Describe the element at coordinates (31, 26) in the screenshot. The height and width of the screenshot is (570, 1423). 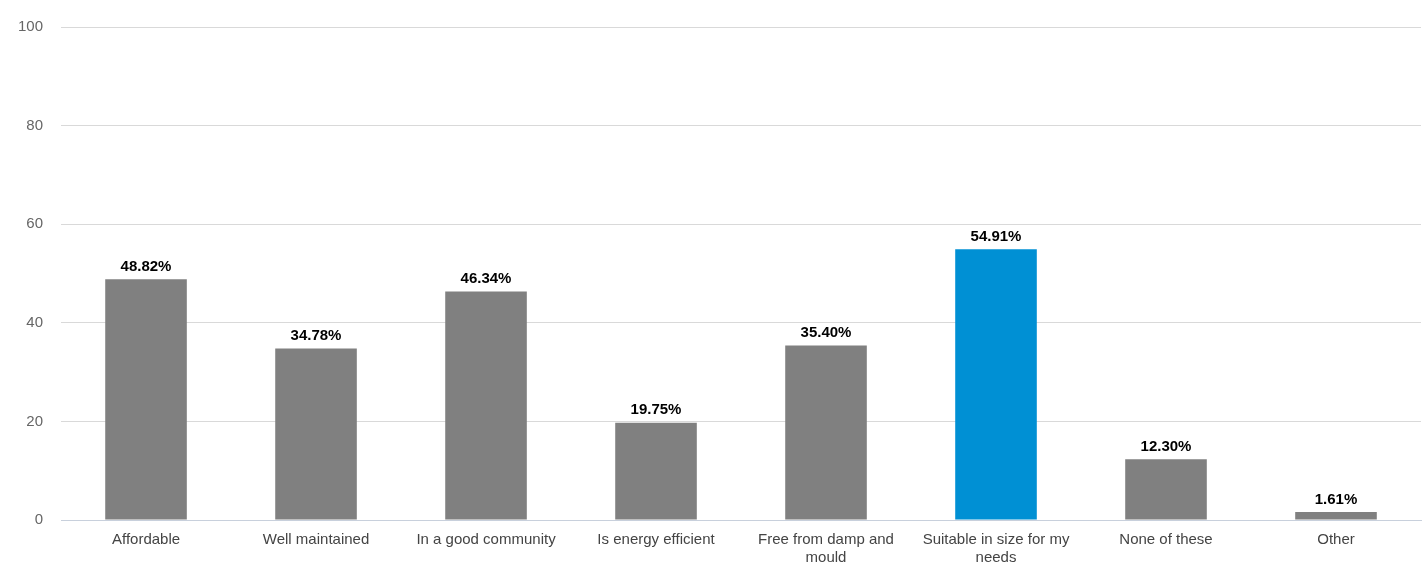
I see `y-tick-label: 100` at that location.